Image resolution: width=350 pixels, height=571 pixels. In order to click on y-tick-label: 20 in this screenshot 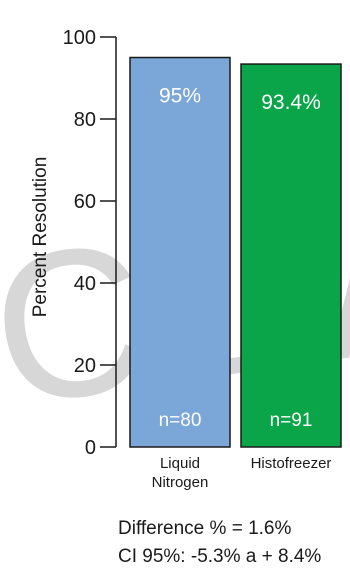, I will do `click(85, 366)`.